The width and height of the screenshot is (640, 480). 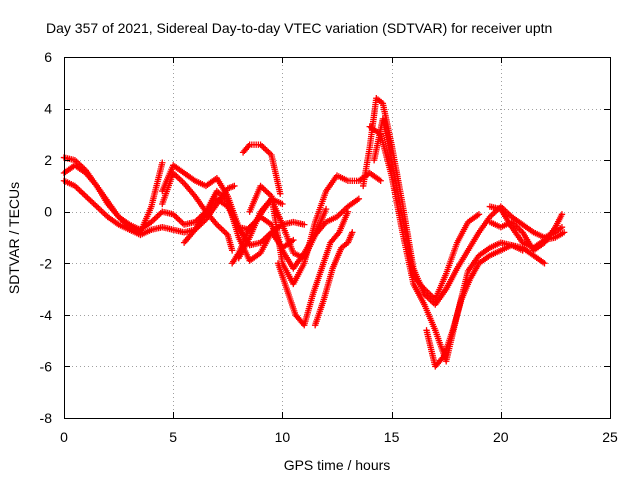 What do you see at coordinates (48, 160) in the screenshot?
I see `y-tick-label: 2` at bounding box center [48, 160].